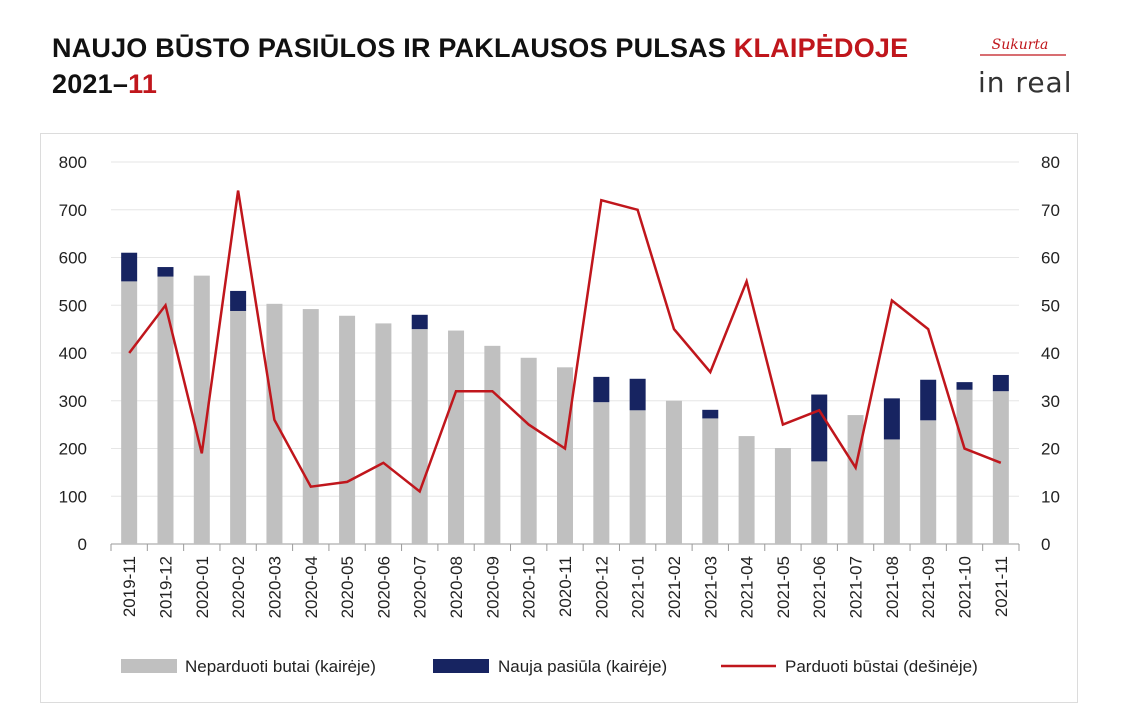 This screenshot has height=724, width=1138. What do you see at coordinates (638, 587) in the screenshot?
I see `x-tick-label: 2021-01` at bounding box center [638, 587].